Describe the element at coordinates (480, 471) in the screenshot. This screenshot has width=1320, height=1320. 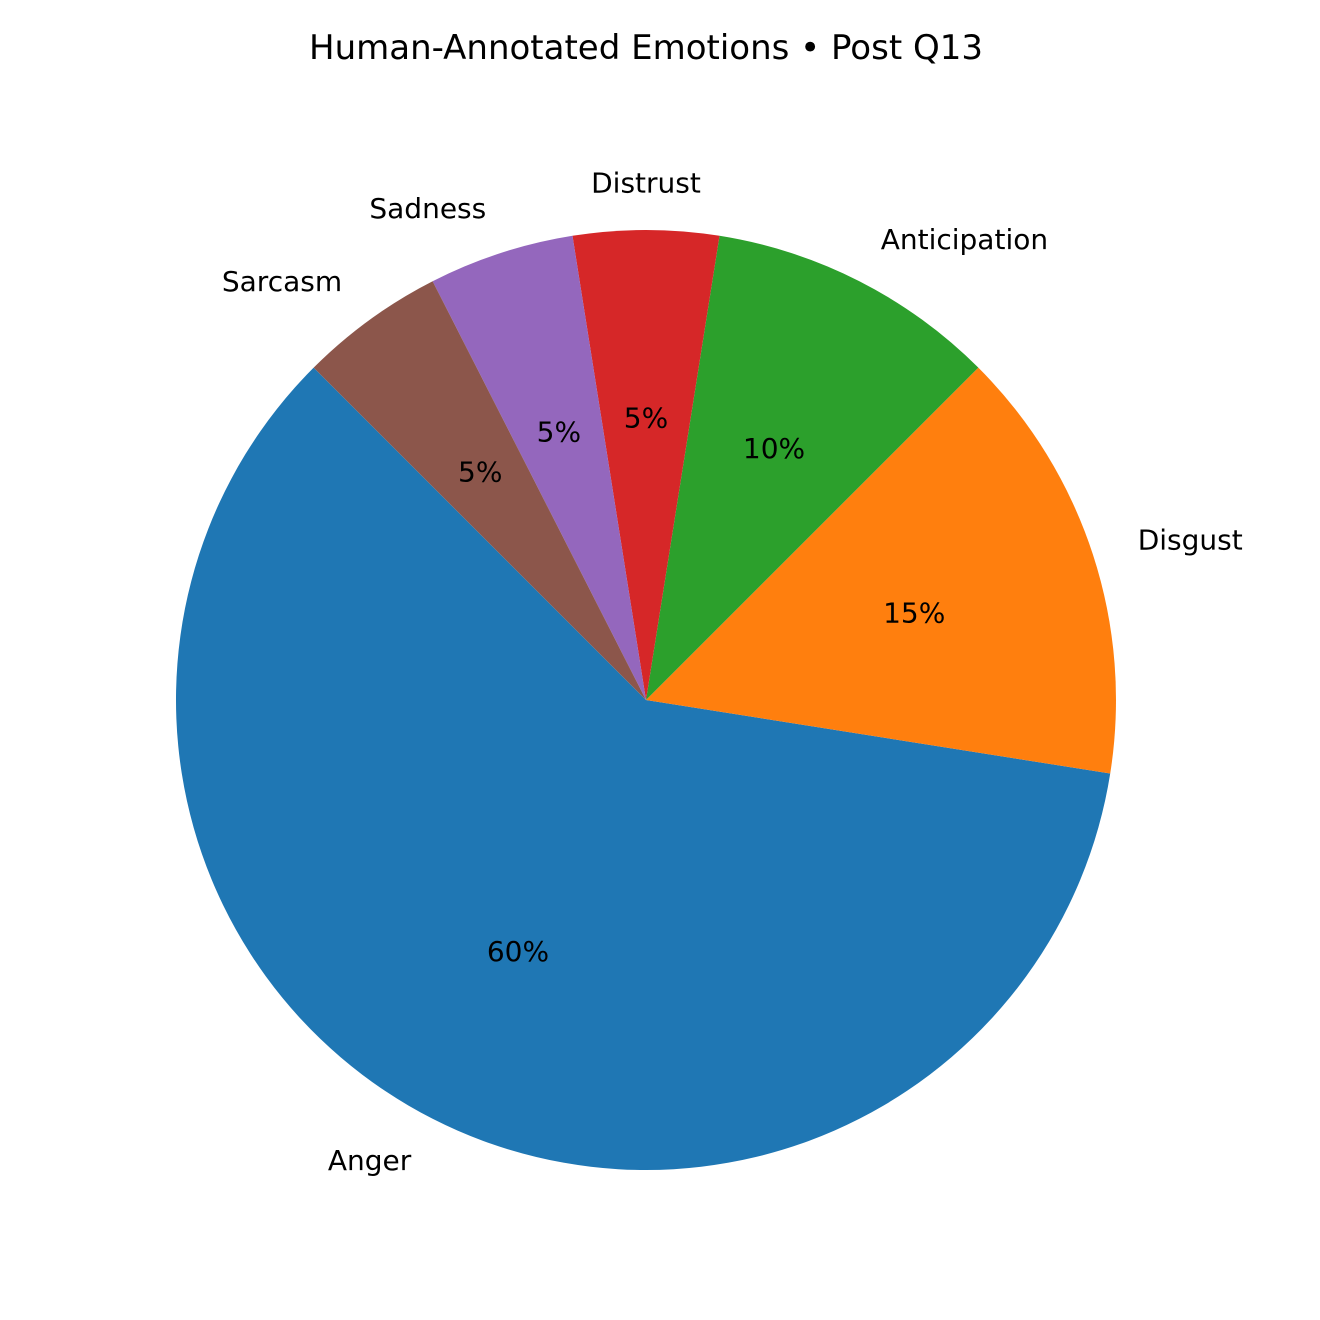
I see `pct-label-sarcasm: 5%` at that location.